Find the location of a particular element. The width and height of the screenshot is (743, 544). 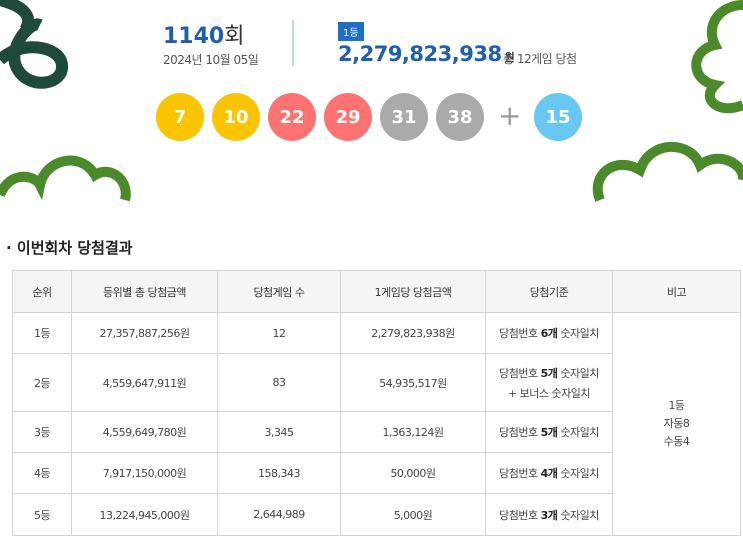

note-line: 자동8 is located at coordinates (676, 423).